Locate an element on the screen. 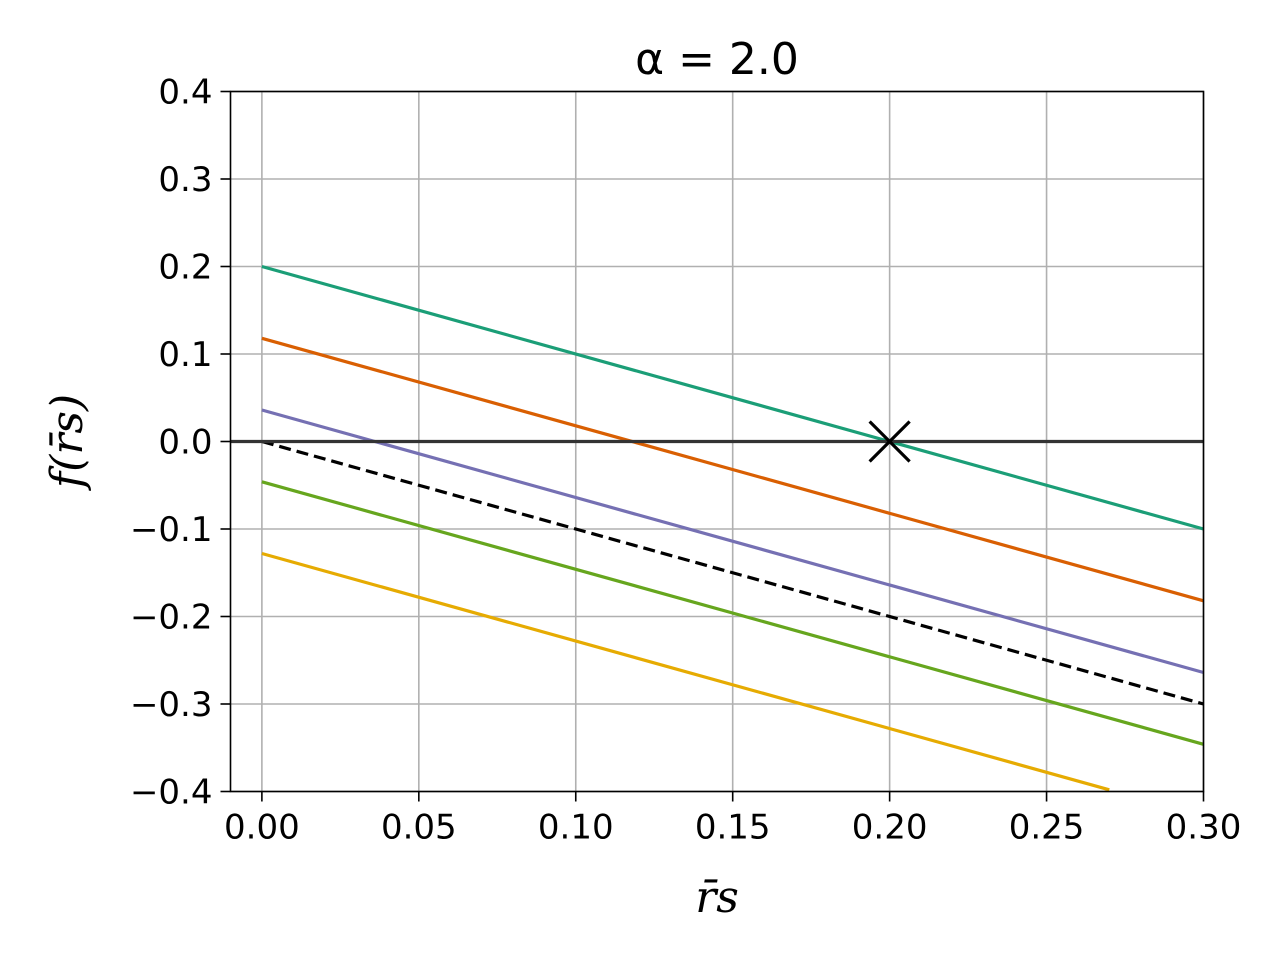  root-marker is located at coordinates (889, 441).